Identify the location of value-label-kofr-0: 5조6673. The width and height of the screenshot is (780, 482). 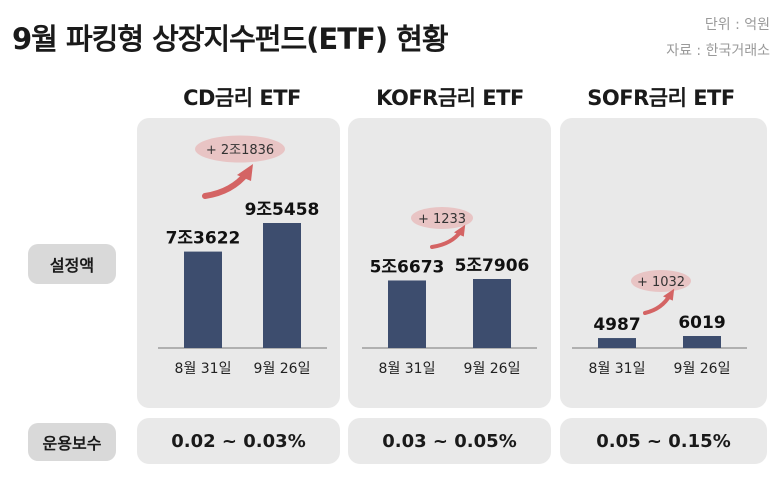
(407, 267).